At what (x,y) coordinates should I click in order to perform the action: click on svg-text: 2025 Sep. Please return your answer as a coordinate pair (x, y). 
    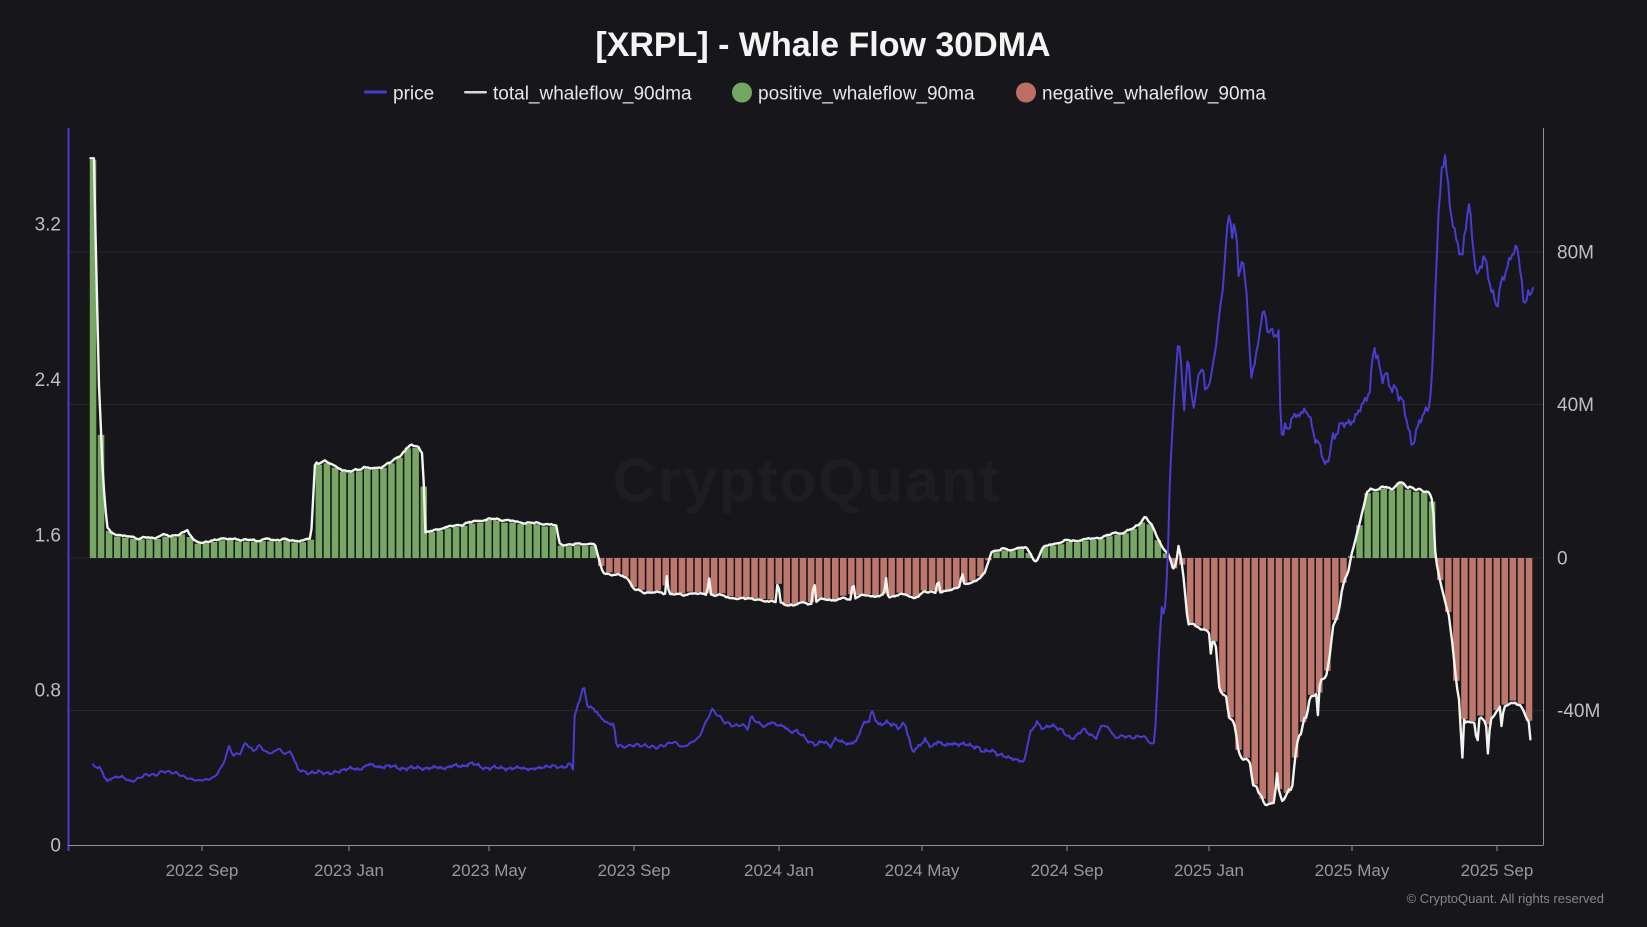
    Looking at the image, I should click on (1497, 870).